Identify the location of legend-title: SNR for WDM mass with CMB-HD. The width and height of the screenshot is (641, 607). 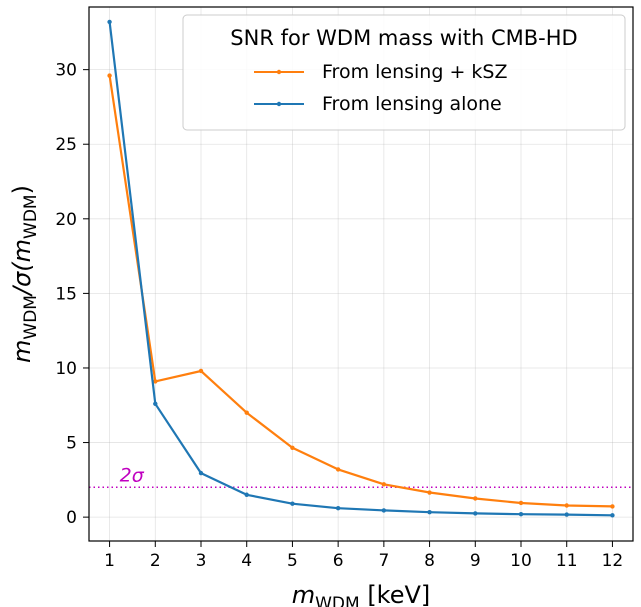
(403, 38).